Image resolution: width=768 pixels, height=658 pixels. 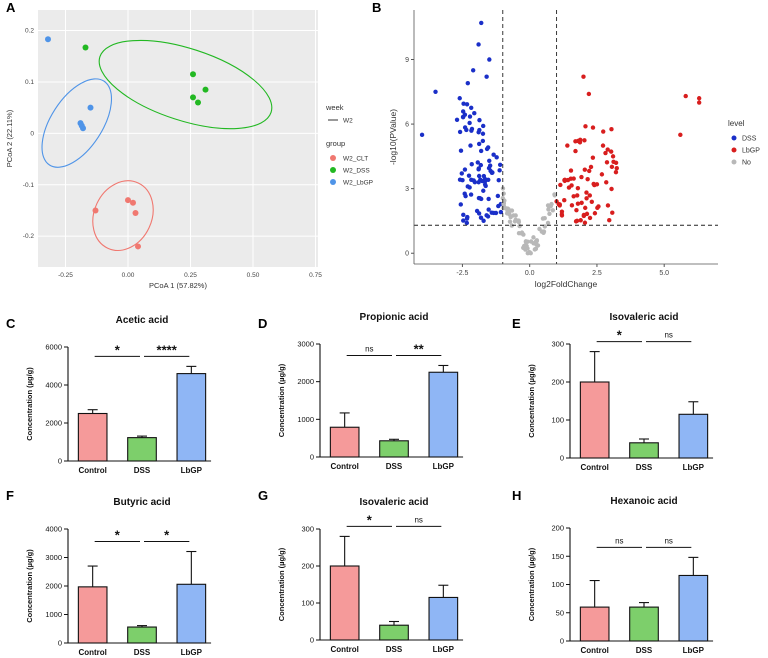 What do you see at coordinates (407, 60) in the screenshot?
I see `volcano-y-tick-label: 9` at bounding box center [407, 60].